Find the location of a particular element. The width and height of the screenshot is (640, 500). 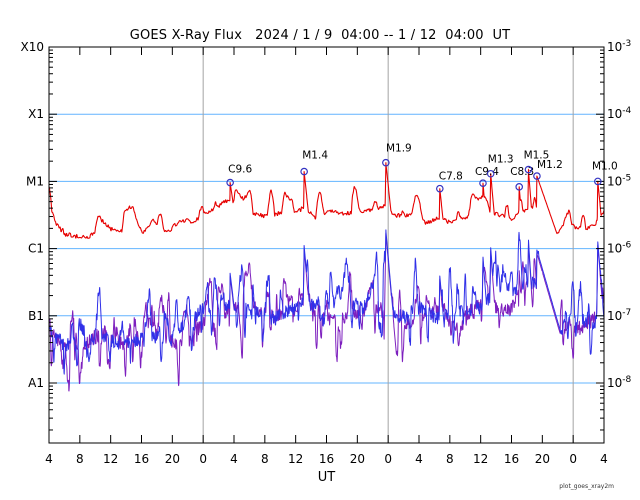

y-left-label: A1 is located at coordinates (36, 383).